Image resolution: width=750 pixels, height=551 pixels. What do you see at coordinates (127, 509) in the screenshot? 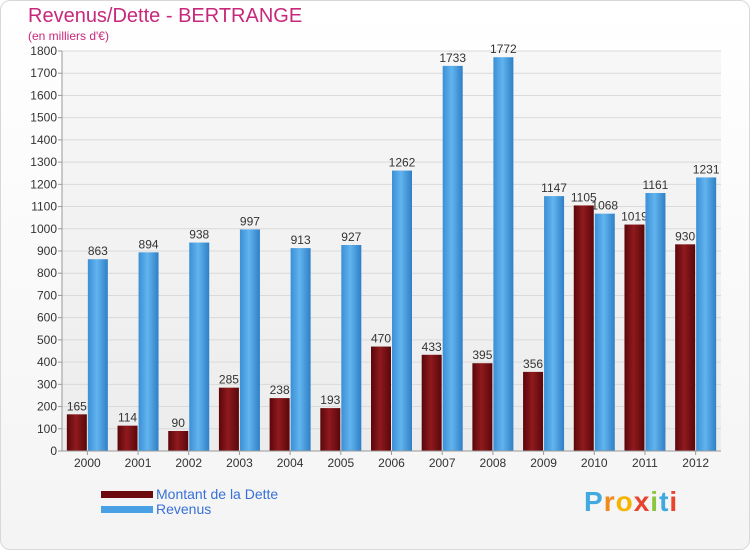
I see `legend-swatch-revenue` at bounding box center [127, 509].